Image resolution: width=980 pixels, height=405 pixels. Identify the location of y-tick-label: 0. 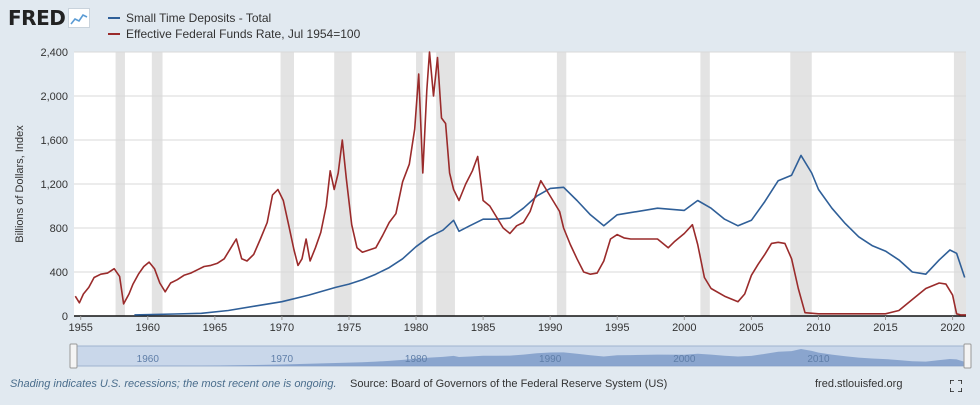
(65, 317).